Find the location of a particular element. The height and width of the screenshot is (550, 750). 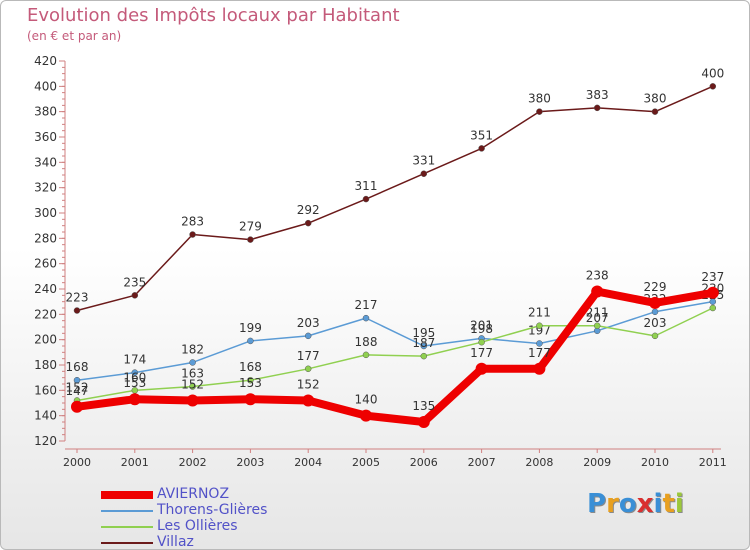

data-label: 199 is located at coordinates (250, 328).